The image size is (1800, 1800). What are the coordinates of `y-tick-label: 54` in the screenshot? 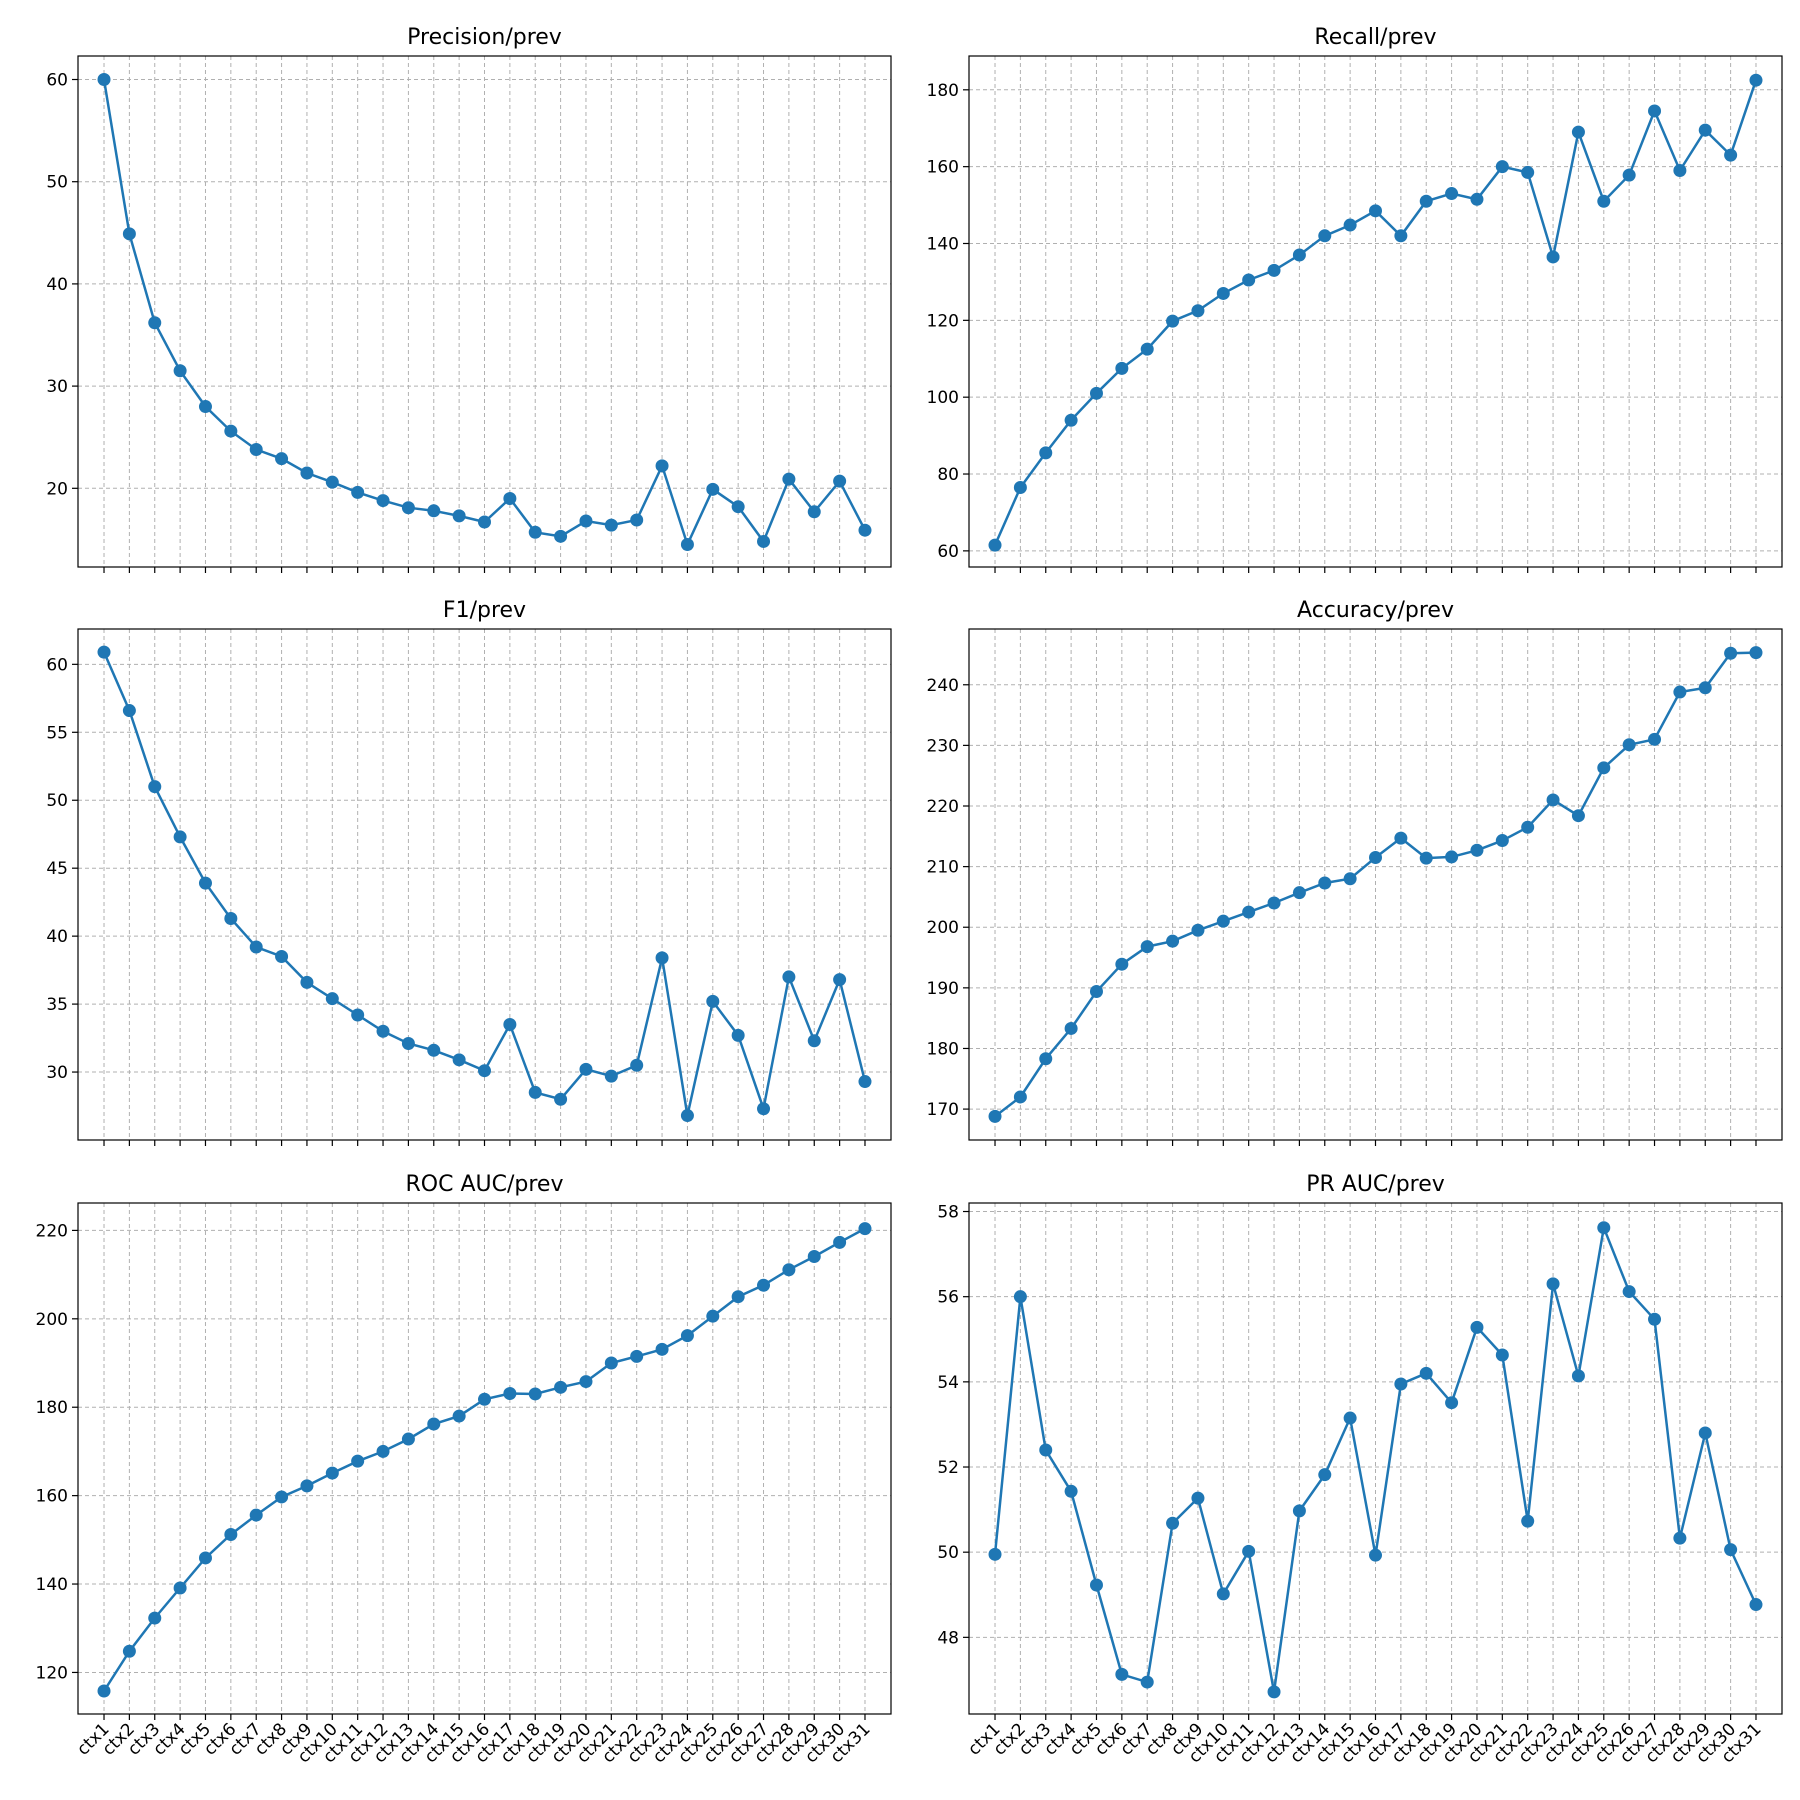 It's located at (948, 1383).